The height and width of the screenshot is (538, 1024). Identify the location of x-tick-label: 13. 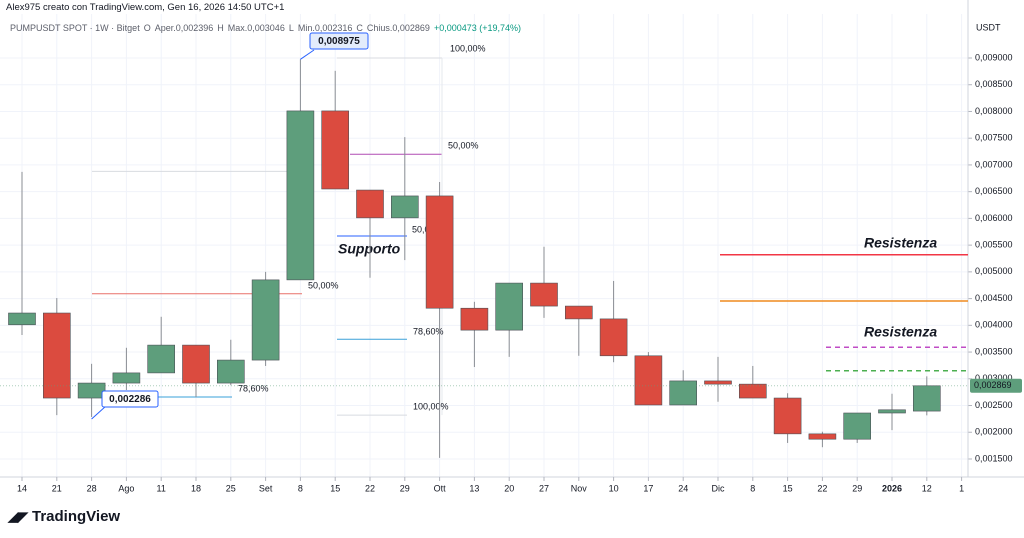
(474, 488).